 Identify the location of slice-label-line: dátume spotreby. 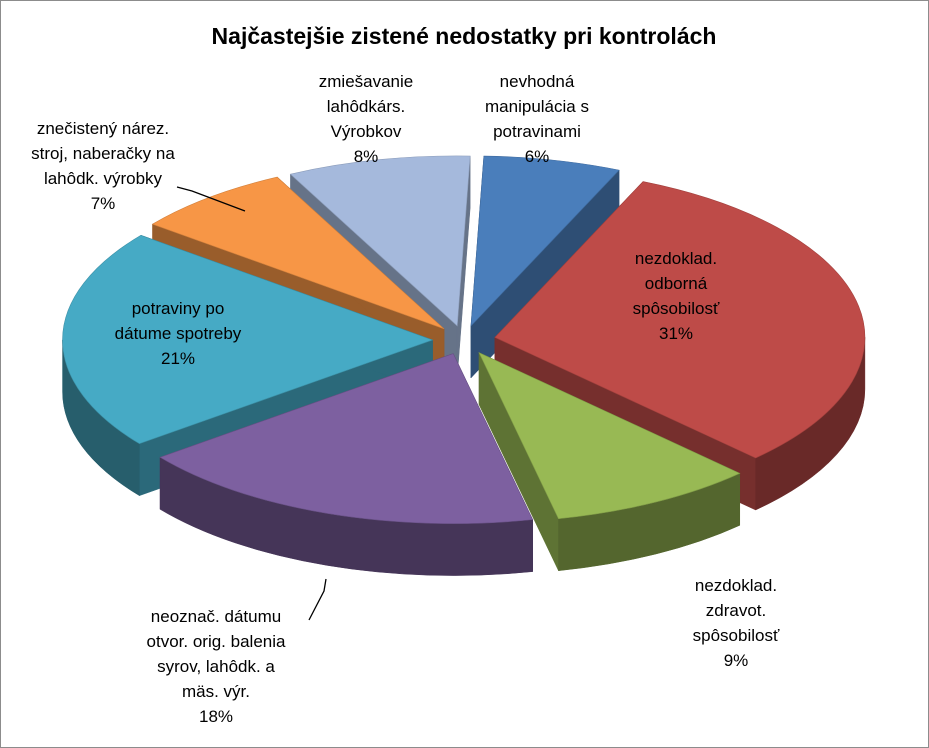
(178, 333).